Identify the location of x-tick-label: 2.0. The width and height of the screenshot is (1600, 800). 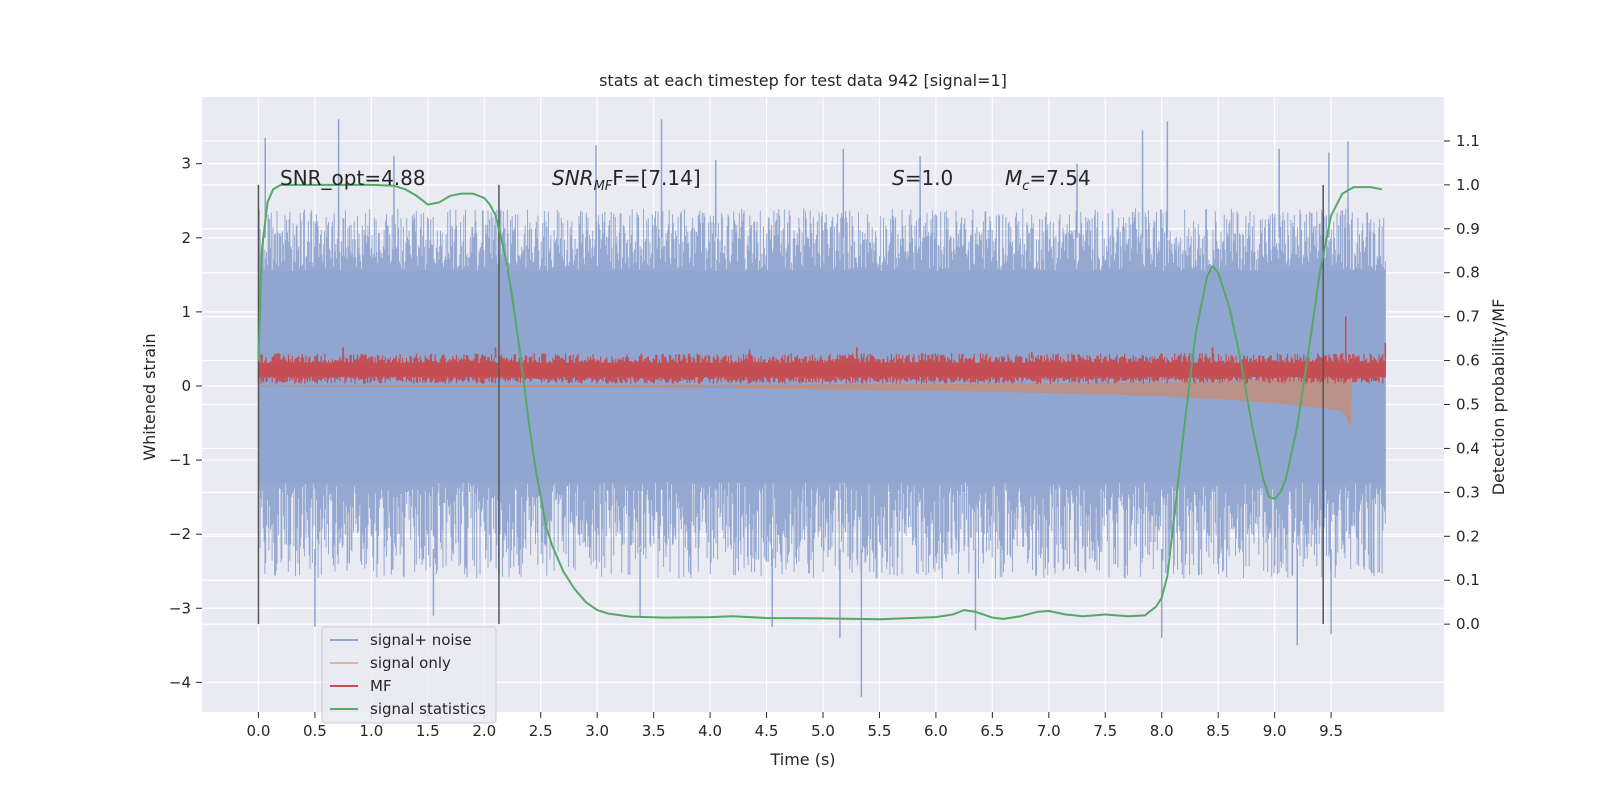
(484, 731).